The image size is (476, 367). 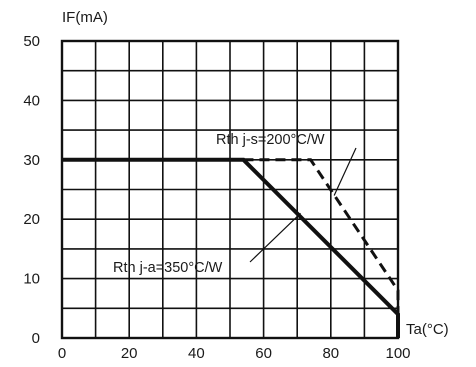 I want to click on y-tick-label: 0, so click(x=36, y=338).